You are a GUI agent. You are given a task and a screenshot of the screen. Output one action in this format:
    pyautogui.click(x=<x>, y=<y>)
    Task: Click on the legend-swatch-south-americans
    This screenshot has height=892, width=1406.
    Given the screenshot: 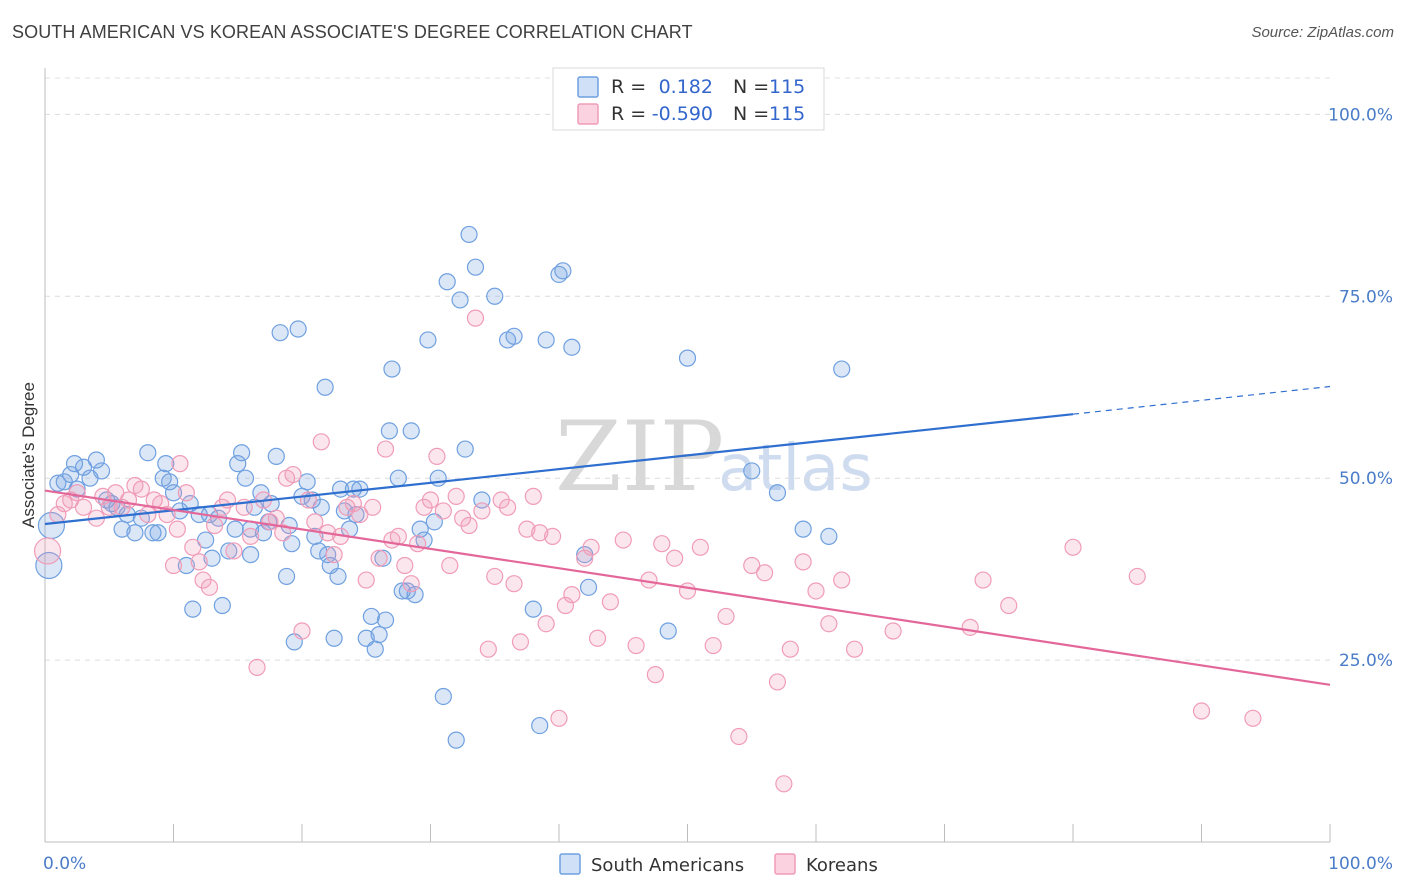 What is the action you would take?
    pyautogui.click(x=570, y=864)
    